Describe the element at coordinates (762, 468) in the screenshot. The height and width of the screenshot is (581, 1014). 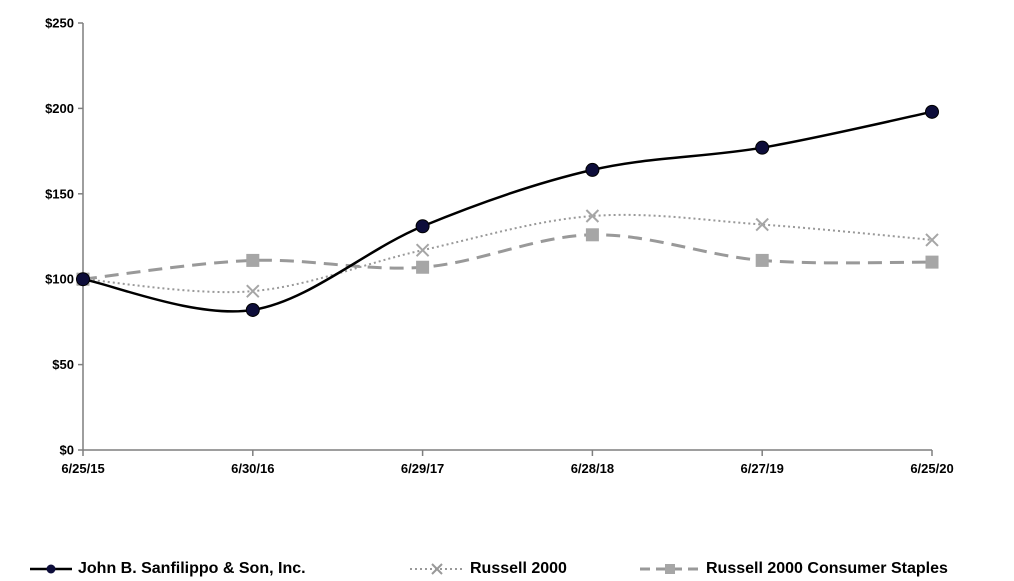
I see `x-tick-label: 6/27/19` at that location.